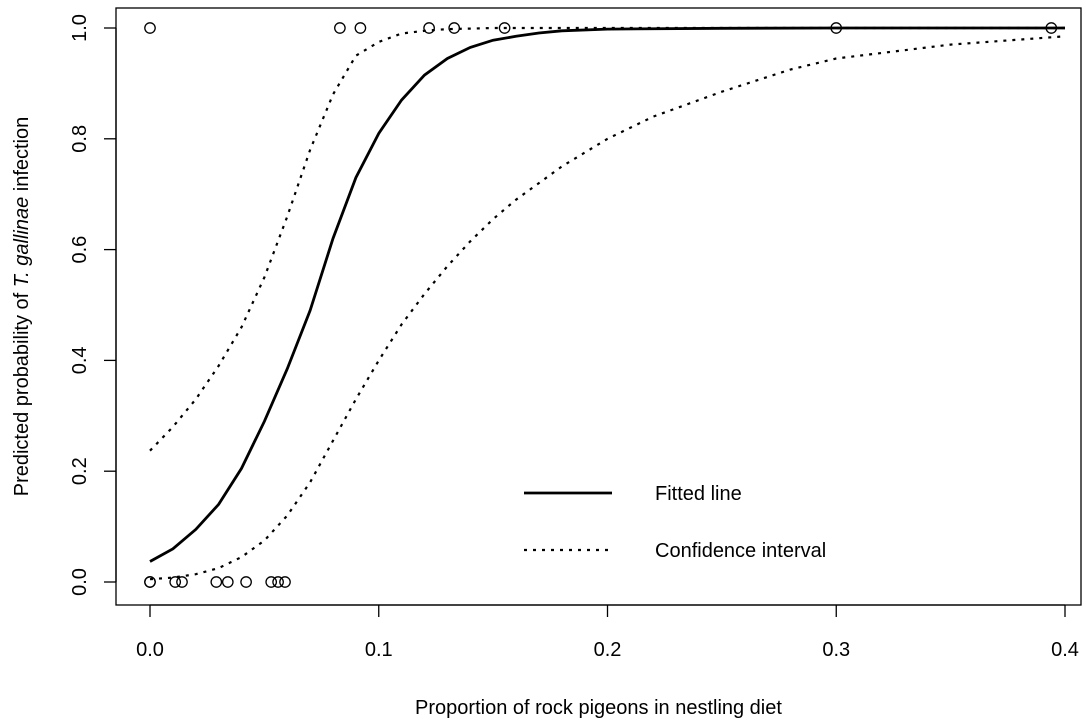 This screenshot has width=1086, height=723. I want to click on y-tick-label: 0.0, so click(80, 582).